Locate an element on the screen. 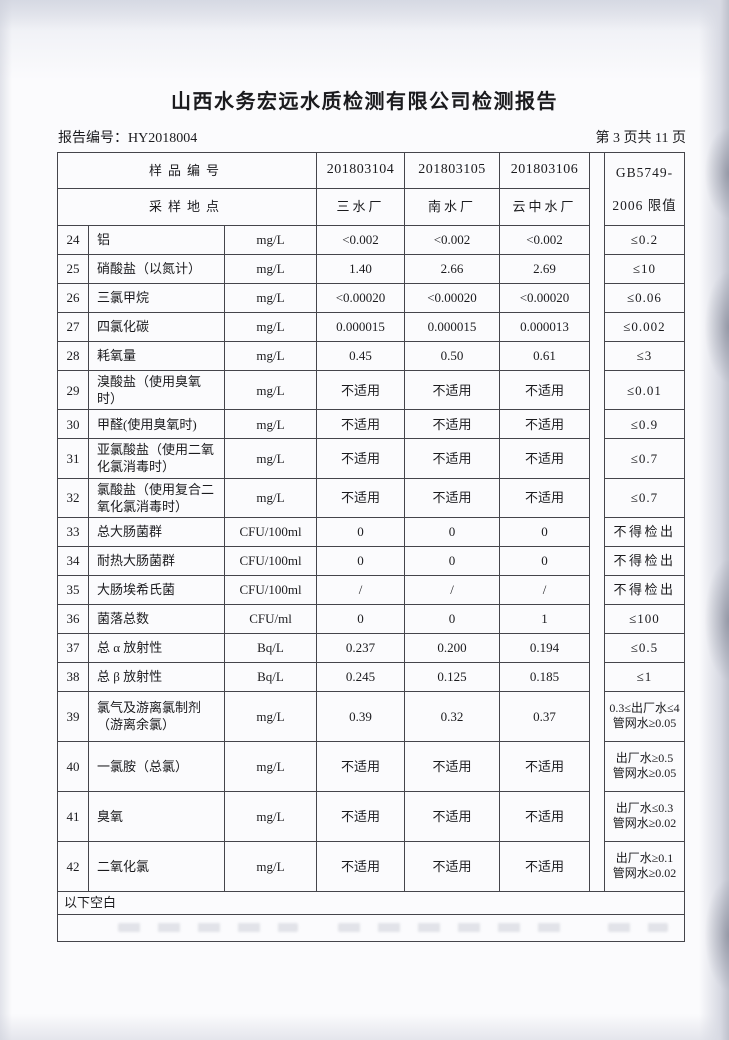 The width and height of the screenshot is (729, 1040). limit-line-1: ≤0.5 is located at coordinates (644, 648).